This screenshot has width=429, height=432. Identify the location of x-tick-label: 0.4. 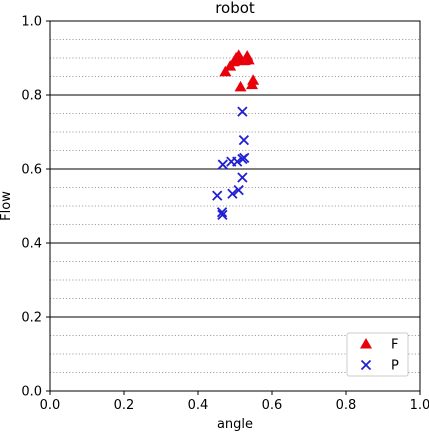
(198, 405).